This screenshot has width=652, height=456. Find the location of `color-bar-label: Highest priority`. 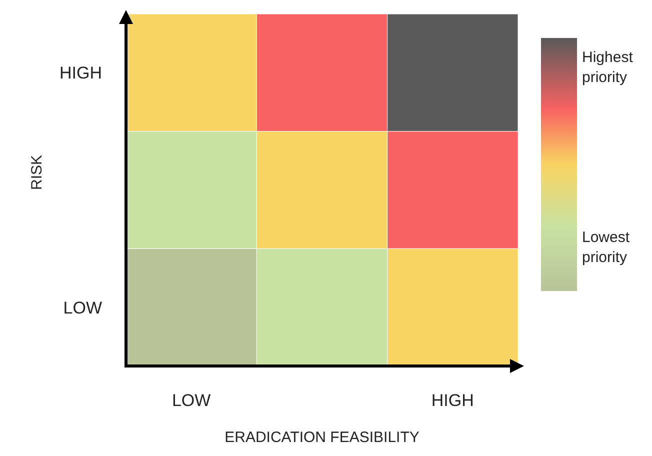

color-bar-label: Highest priority is located at coordinates (608, 68).